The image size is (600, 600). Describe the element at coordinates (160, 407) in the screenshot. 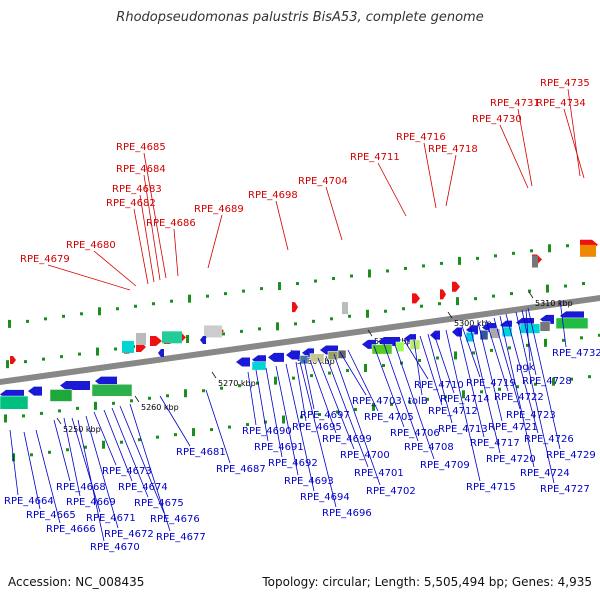

I see `scale-label: 5260 kbp` at that location.